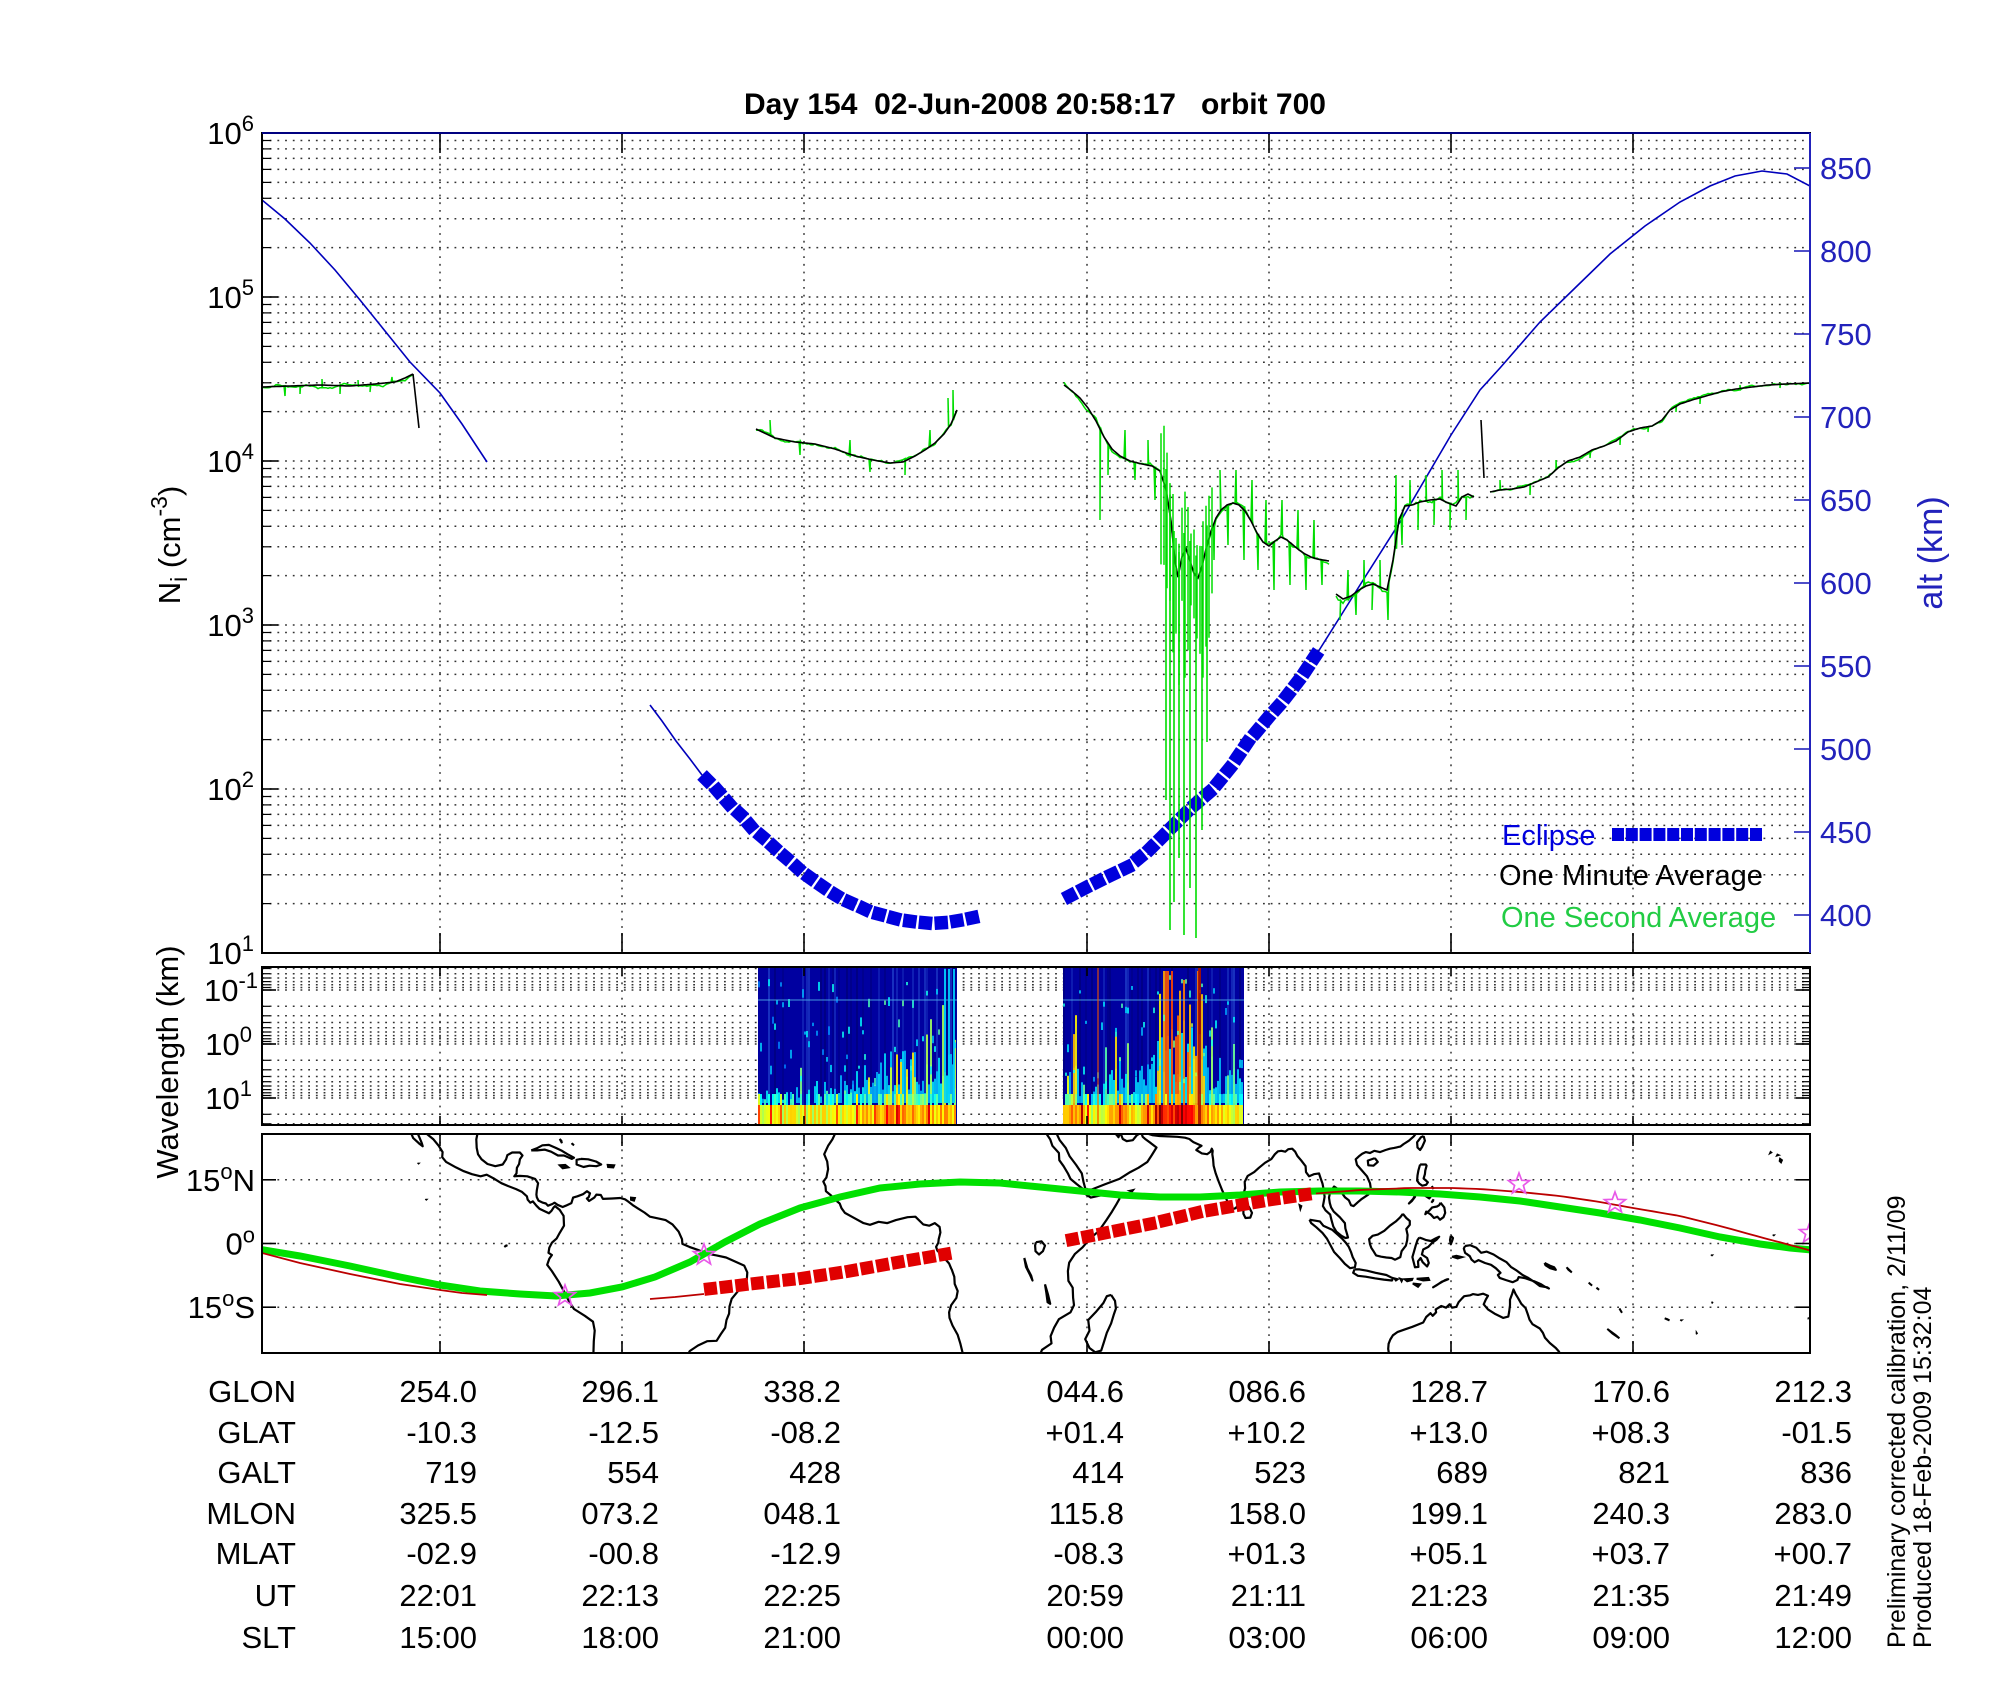 The image size is (2000, 1700). What do you see at coordinates (1449, 1432) in the screenshot?
I see `svg-text: +13.0` at bounding box center [1449, 1432].